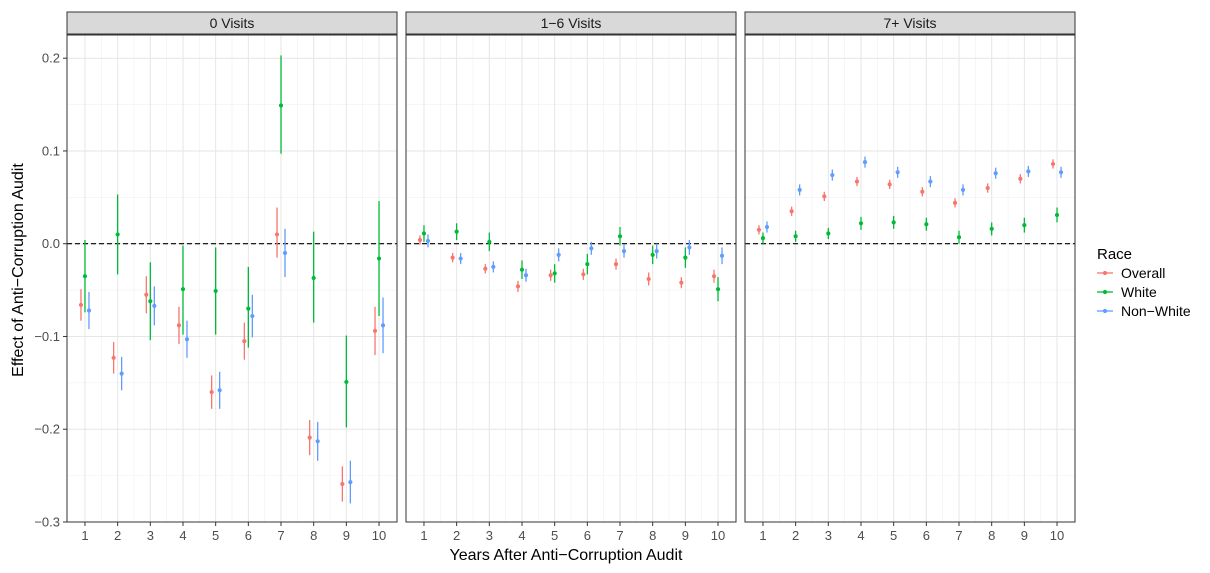 The image size is (1210, 573). What do you see at coordinates (50, 290) in the screenshot?
I see `y-axis: −0.3 −0.2 −0.1 0.0 0.1 0.2` at bounding box center [50, 290].